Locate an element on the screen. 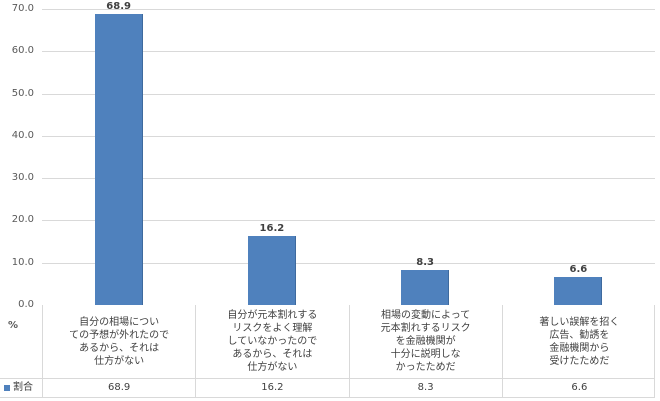  table-value-cell: 68.9 is located at coordinates (120, 388).